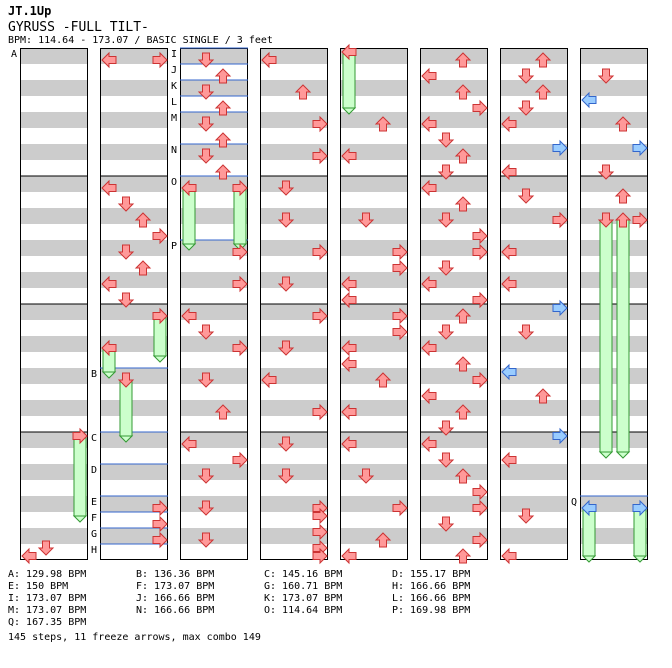  Describe the element at coordinates (30, 11) in the screenshot. I see `site-title: JT.1Up` at that location.